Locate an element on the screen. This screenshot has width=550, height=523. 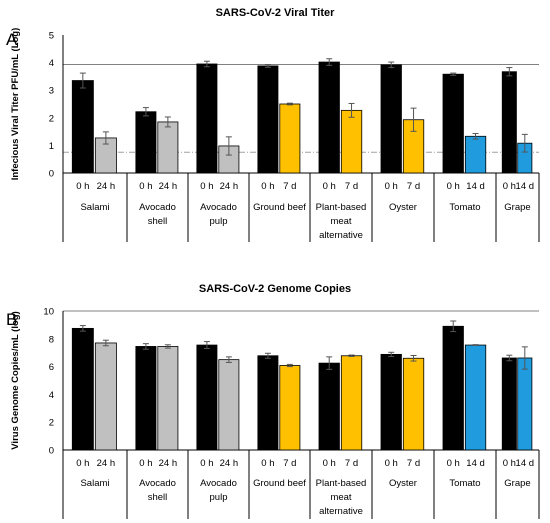
y-tick-label: 8 is located at coordinates (51, 339).